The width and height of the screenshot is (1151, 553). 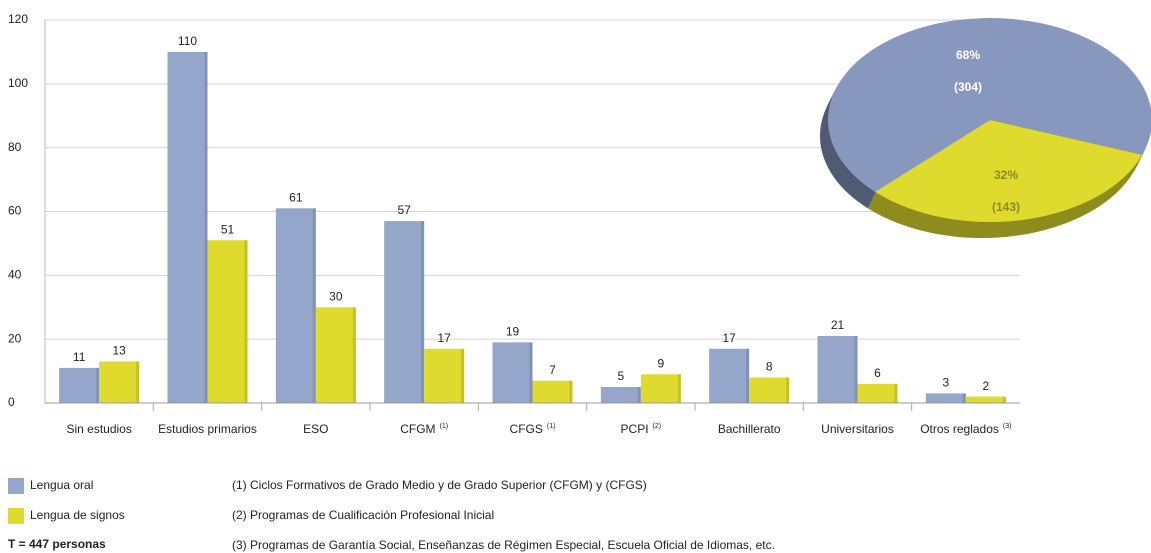 I want to click on value-label: 11, so click(x=79, y=357).